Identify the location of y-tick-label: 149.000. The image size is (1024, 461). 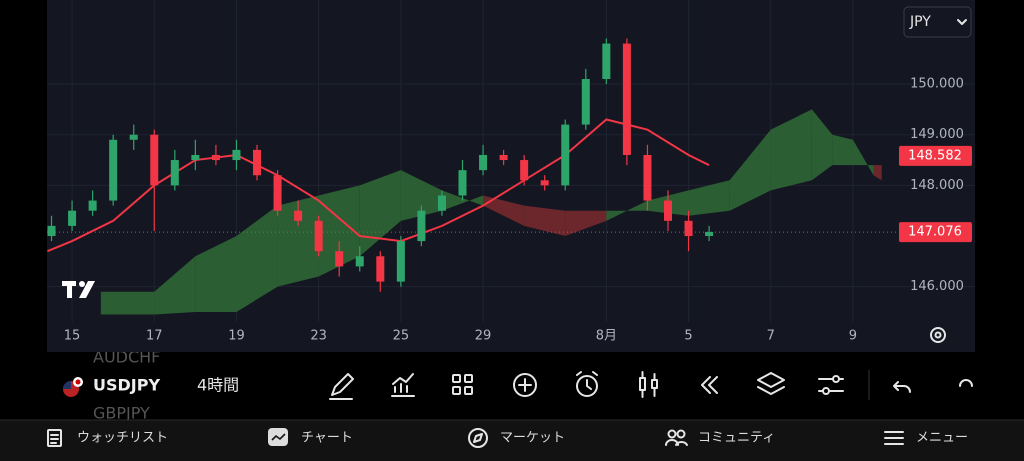
(937, 134).